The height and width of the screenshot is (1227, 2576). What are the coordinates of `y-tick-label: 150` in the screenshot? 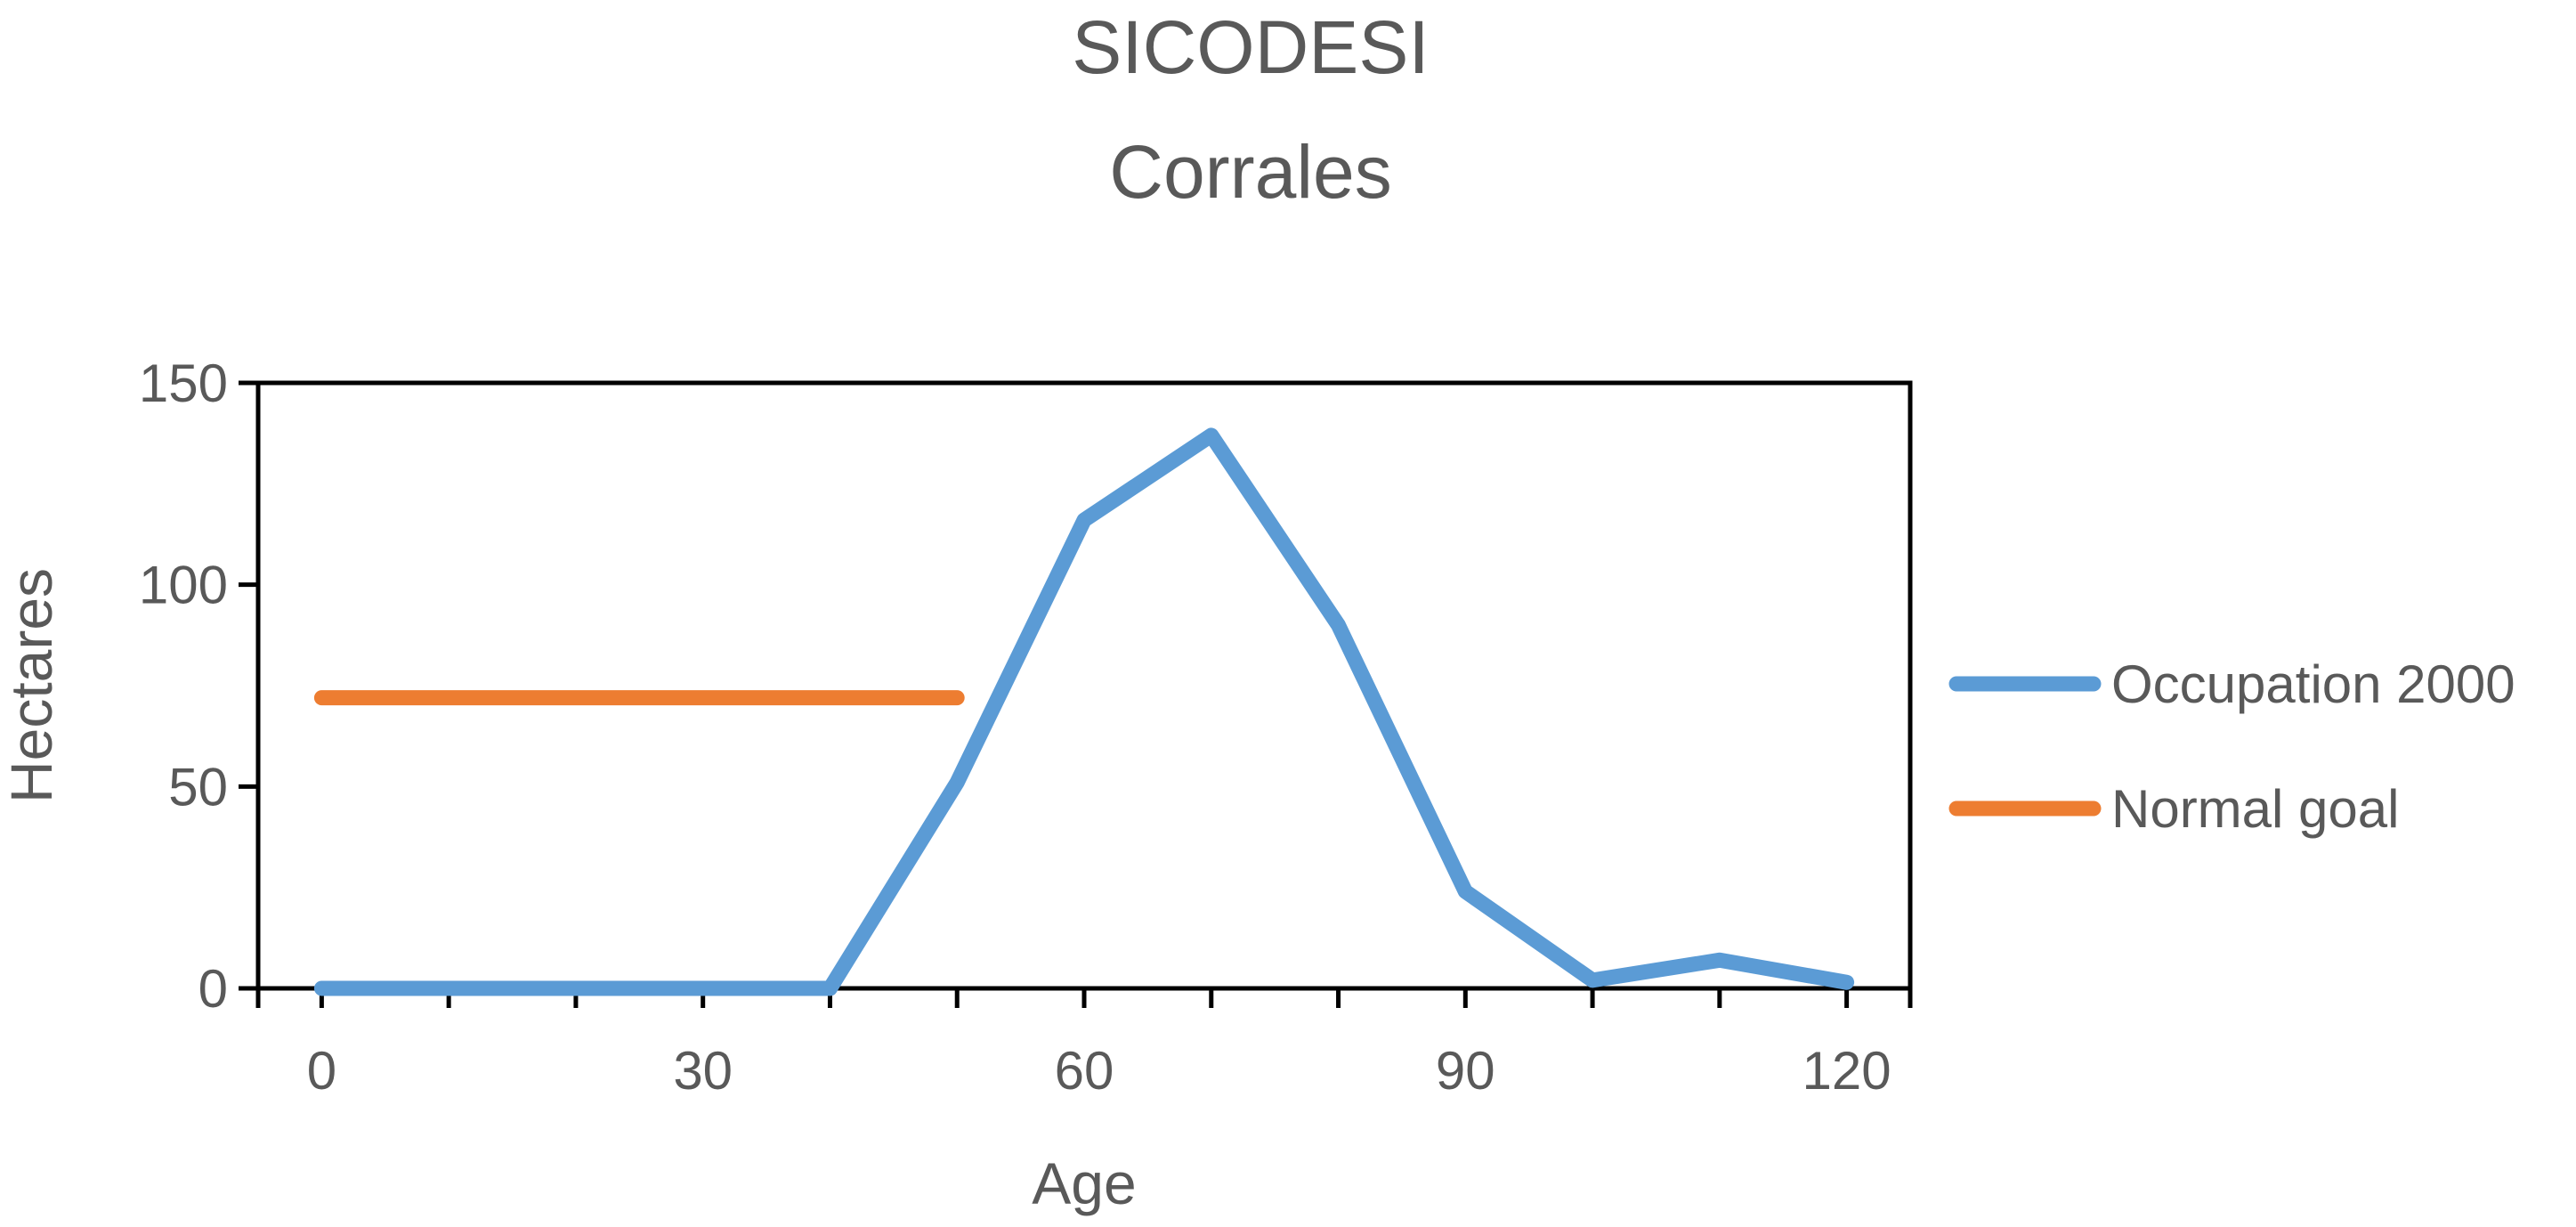 It's located at (183, 383).